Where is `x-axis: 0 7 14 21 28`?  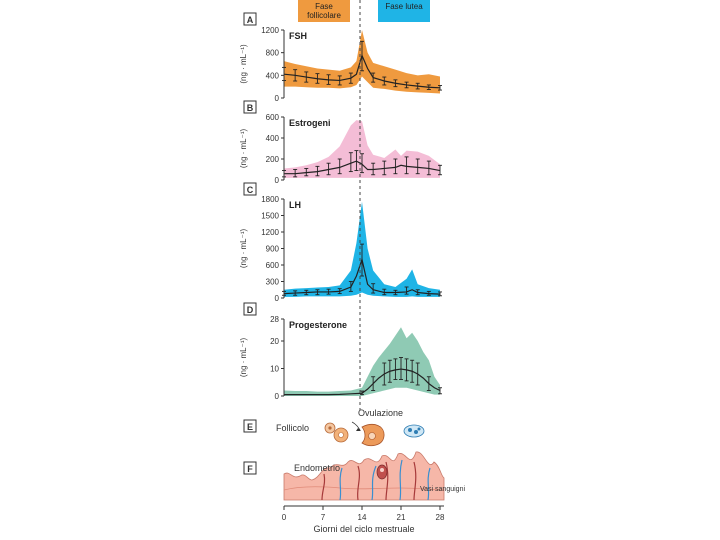 x-axis: 0 7 14 21 28 is located at coordinates (363, 513).